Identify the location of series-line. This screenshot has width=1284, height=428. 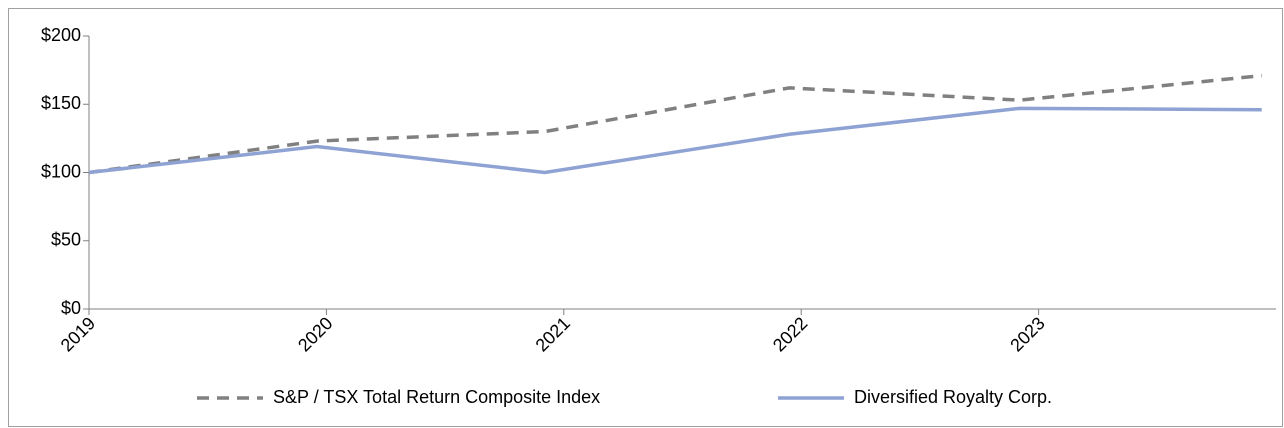
(675, 140).